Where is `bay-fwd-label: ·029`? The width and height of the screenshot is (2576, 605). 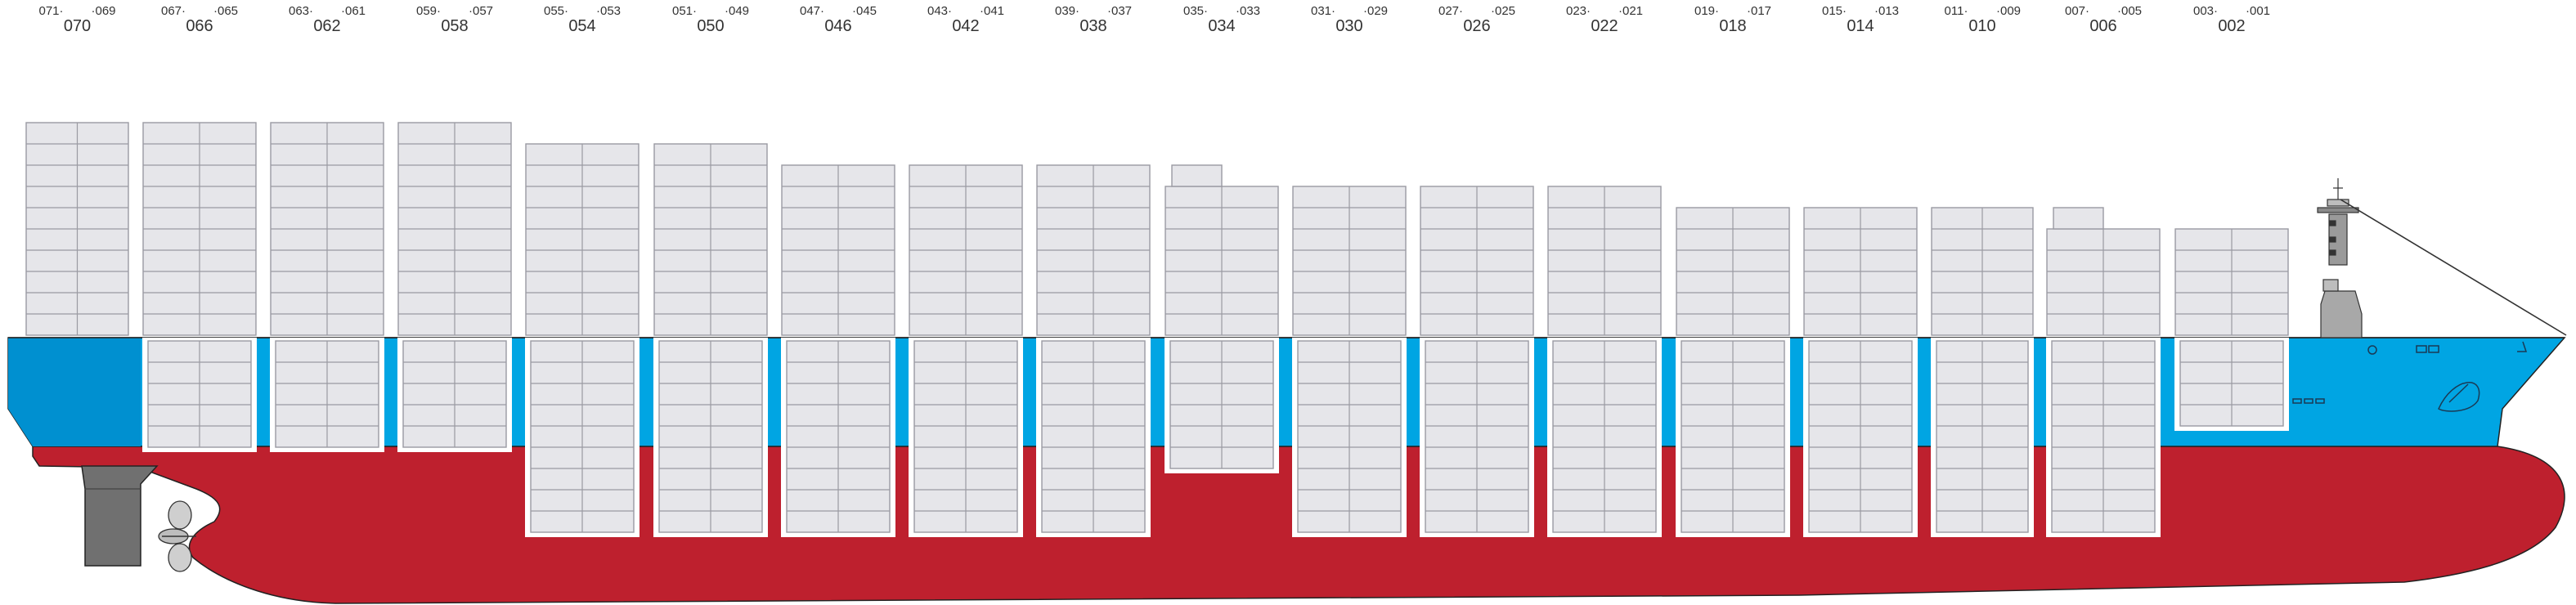 bay-fwd-label: ·029 is located at coordinates (1376, 11).